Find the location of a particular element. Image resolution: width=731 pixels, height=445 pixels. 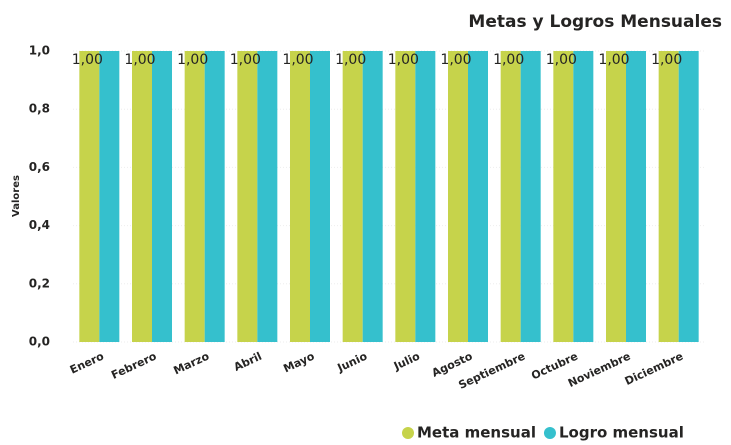

legend-label: Logro mensual is located at coordinates (621, 433).